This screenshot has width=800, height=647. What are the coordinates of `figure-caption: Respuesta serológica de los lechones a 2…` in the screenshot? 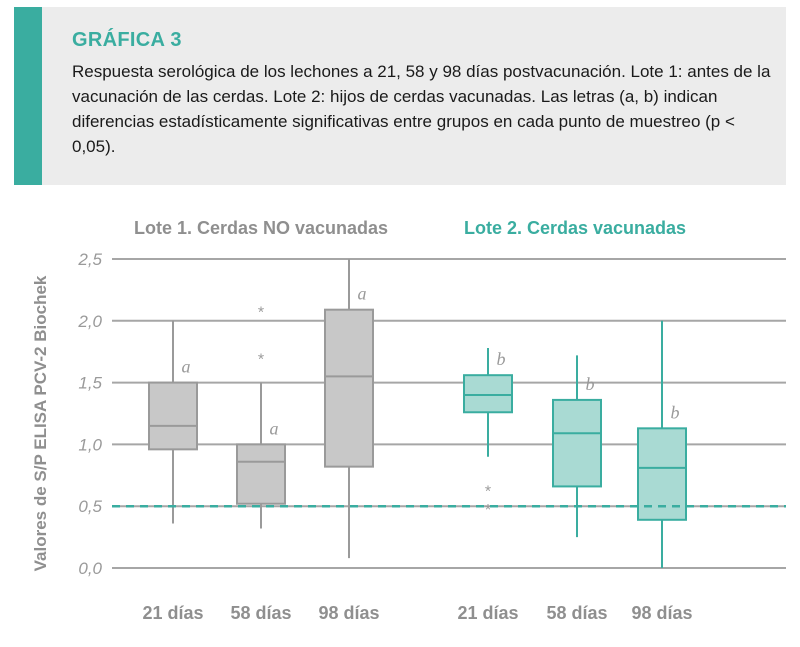 It's located at (421, 109).